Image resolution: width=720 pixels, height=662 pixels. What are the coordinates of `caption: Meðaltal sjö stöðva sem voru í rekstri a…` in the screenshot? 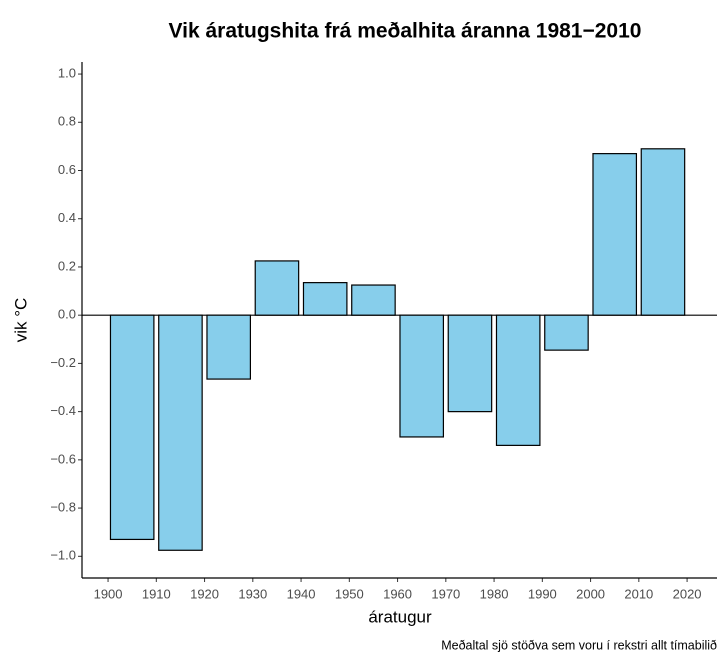 It's located at (579, 645).